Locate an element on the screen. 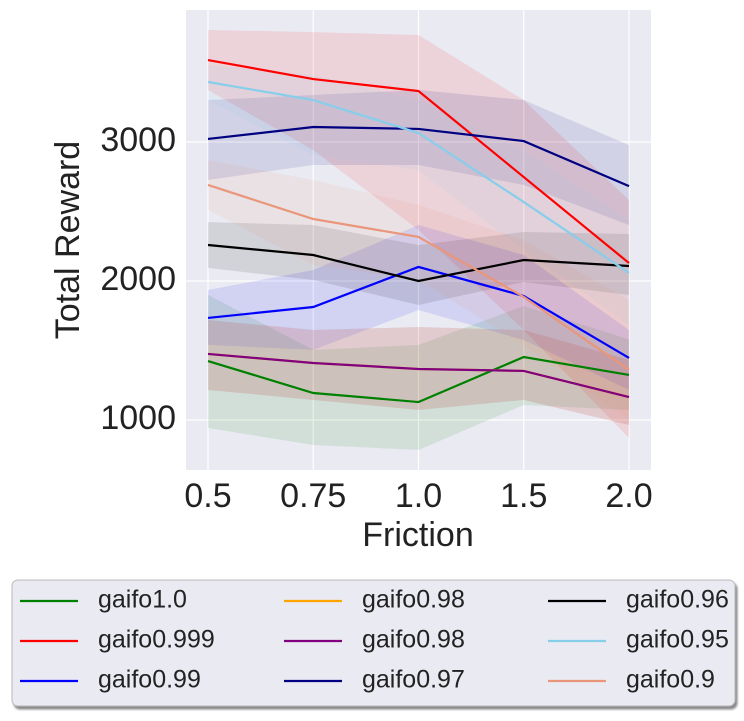 The image size is (744, 721). legend-label: gaifo0.97 is located at coordinates (413, 680).